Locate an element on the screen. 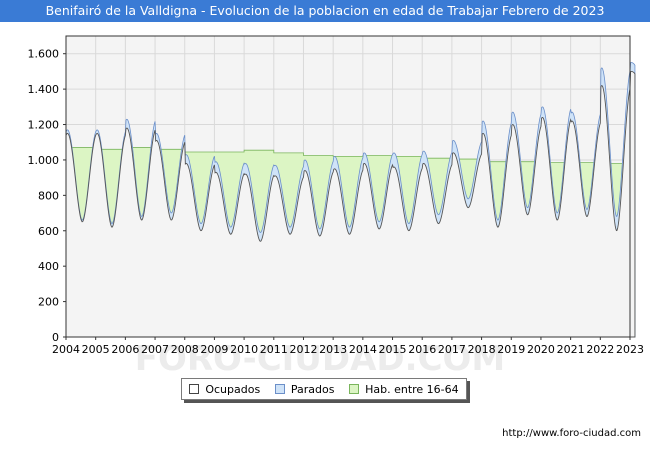 This screenshot has width=650, height=450. legend: Ocupados Parados Hab. entre 16-64 is located at coordinates (324, 389).